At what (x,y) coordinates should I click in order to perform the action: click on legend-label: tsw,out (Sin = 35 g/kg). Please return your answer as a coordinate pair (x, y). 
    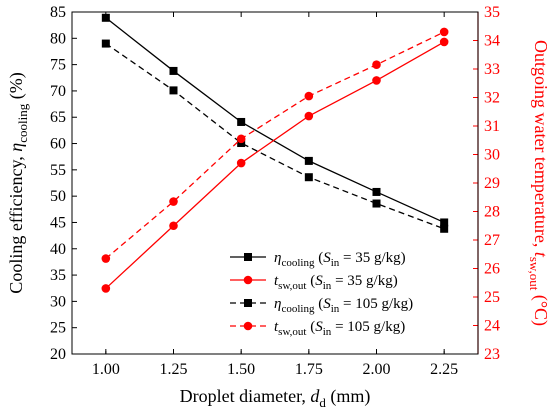
    Looking at the image, I should click on (336, 282).